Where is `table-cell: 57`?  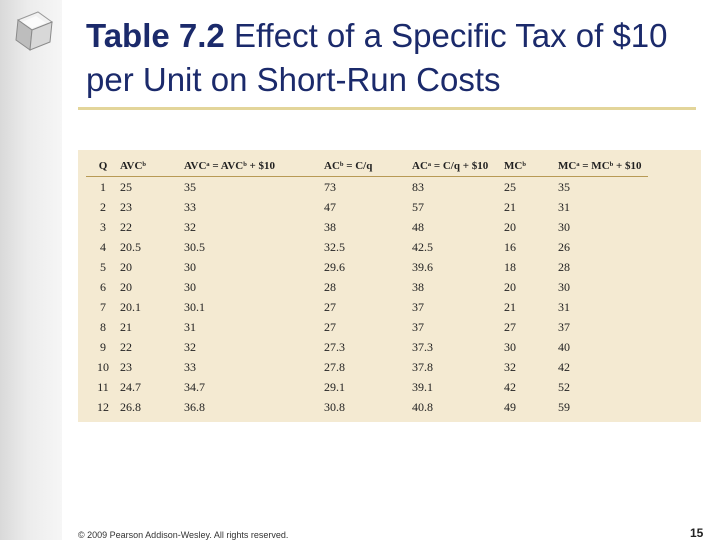 table-cell: 57 is located at coordinates (418, 206).